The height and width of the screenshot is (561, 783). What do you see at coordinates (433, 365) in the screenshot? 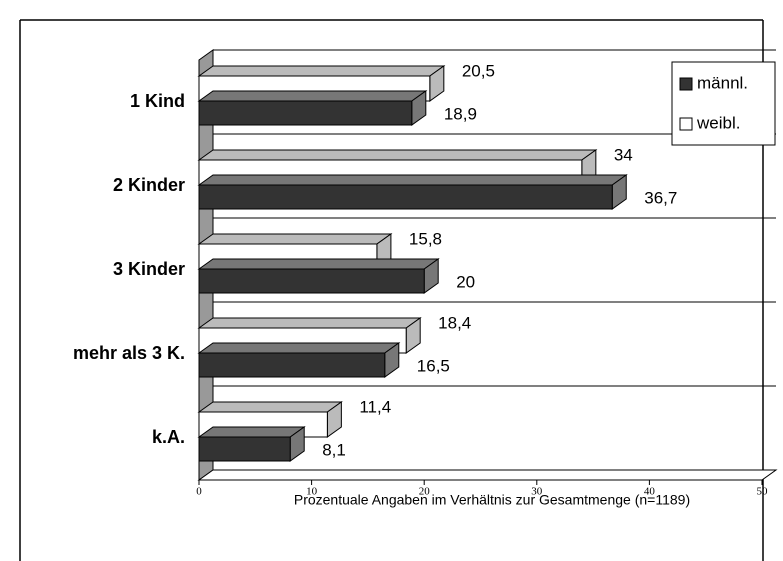
I see `value-label: 16,5` at bounding box center [433, 365].